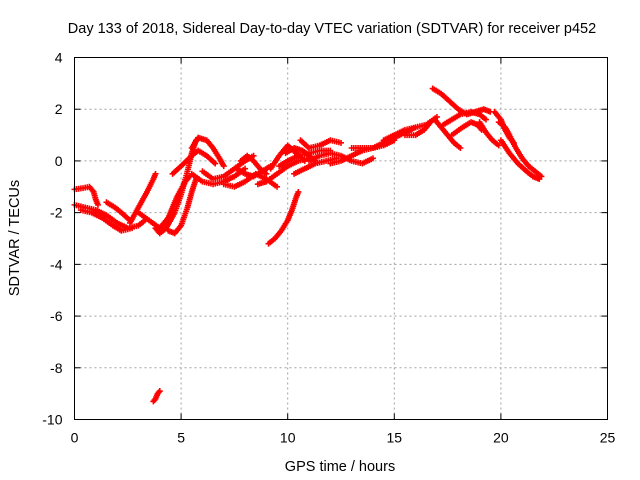 Image resolution: width=640 pixels, height=480 pixels. I want to click on x-tick-labels: 0 5 10 15 20 25, so click(343, 438).